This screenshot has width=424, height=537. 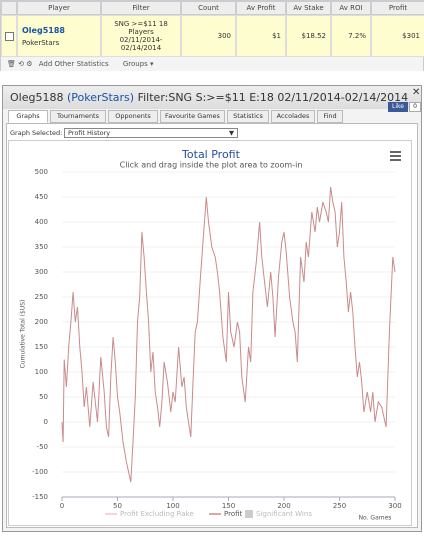 I want to click on x-tick-label: 200, so click(x=283, y=506).